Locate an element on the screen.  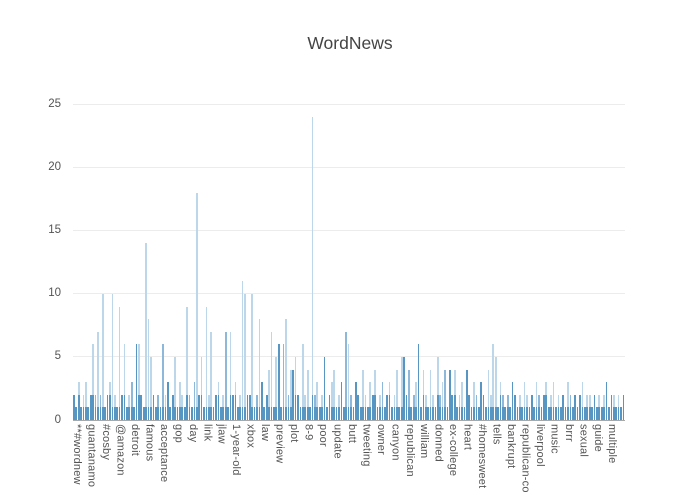
x-axis-tick-label: heart is located at coordinates (467, 437).